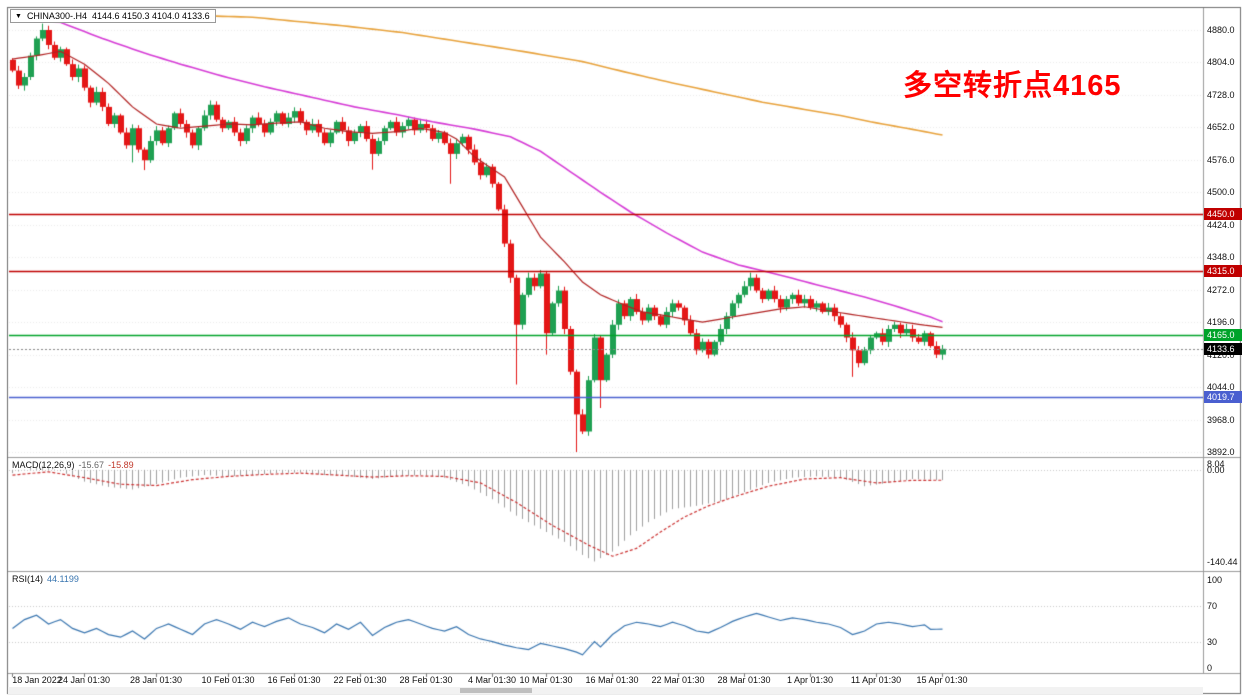 The height and width of the screenshot is (697, 1244). What do you see at coordinates (28, 579) in the screenshot?
I see `rsi-name: RSI(14)` at bounding box center [28, 579].